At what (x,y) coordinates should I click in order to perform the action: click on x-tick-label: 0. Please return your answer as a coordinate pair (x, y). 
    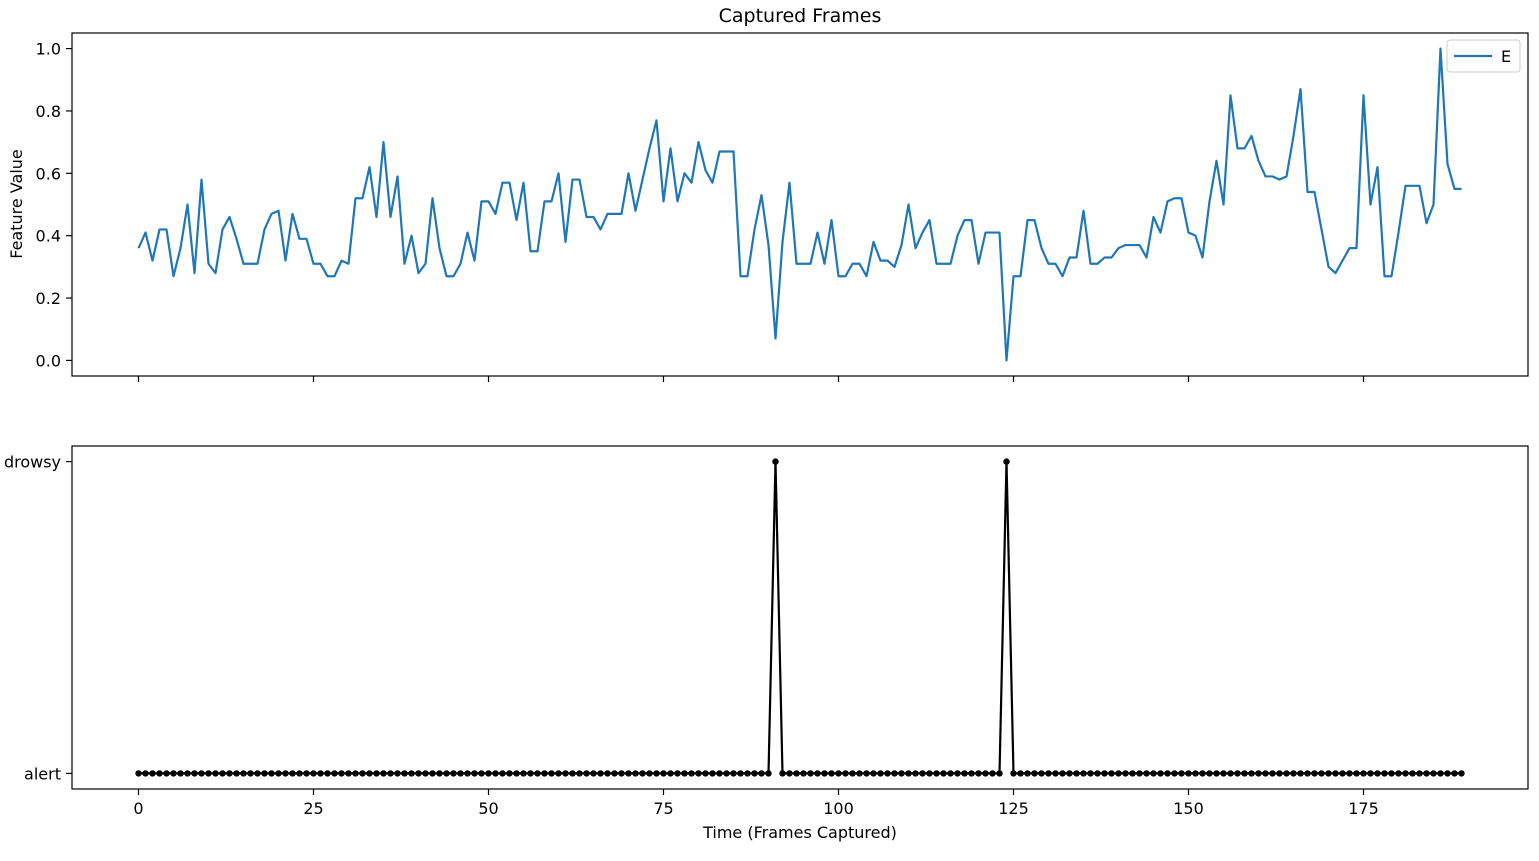
    Looking at the image, I should click on (138, 808).